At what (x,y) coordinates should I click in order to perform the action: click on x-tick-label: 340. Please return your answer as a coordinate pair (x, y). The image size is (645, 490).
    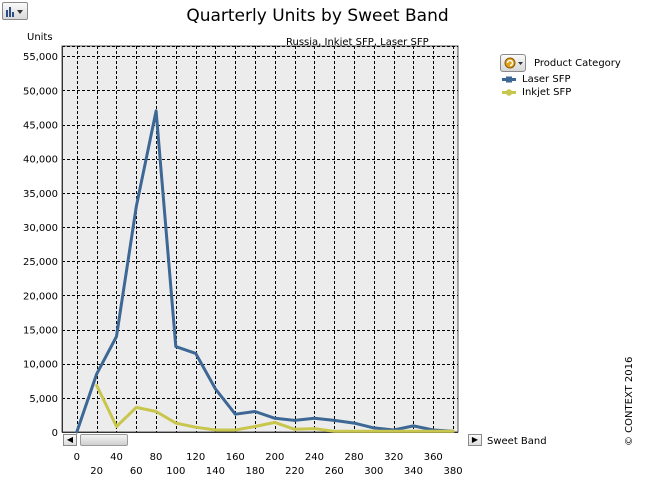
    Looking at the image, I should click on (413, 471).